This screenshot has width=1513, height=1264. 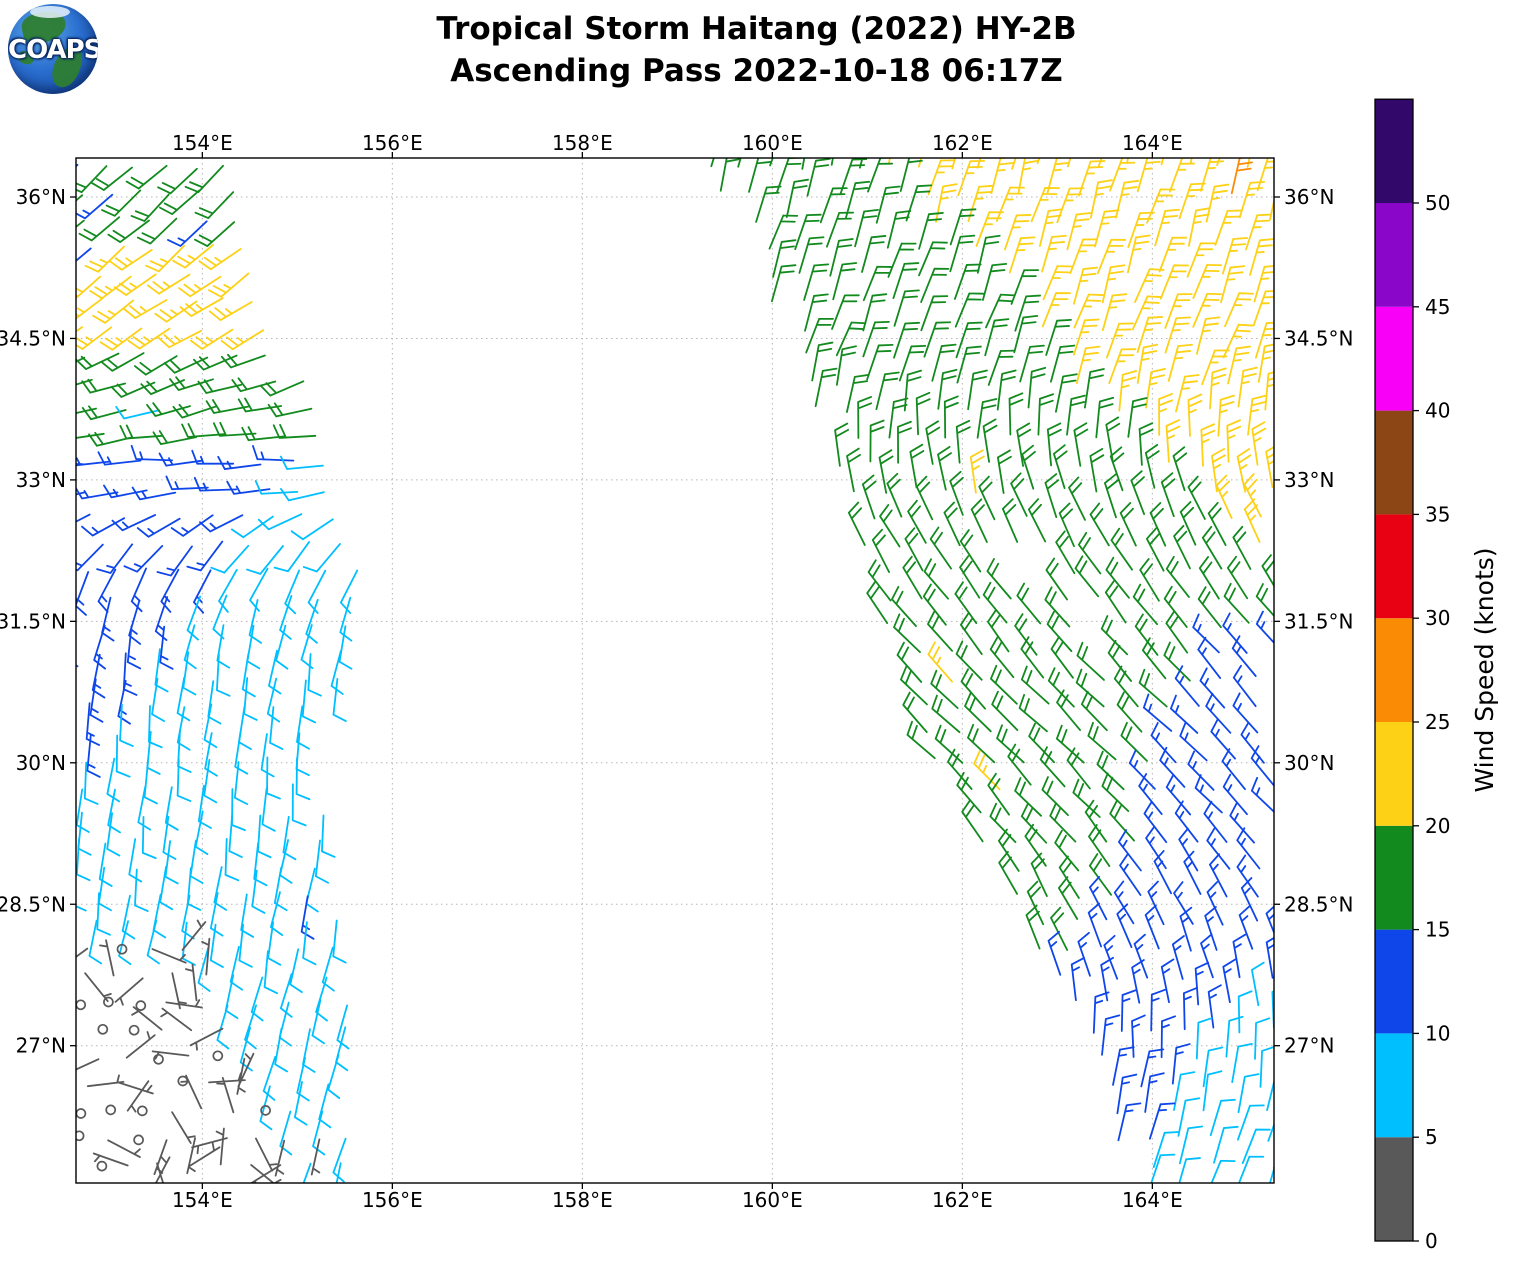 What do you see at coordinates (1437, 618) in the screenshot?
I see `colorbar-tick-label: 30` at bounding box center [1437, 618].